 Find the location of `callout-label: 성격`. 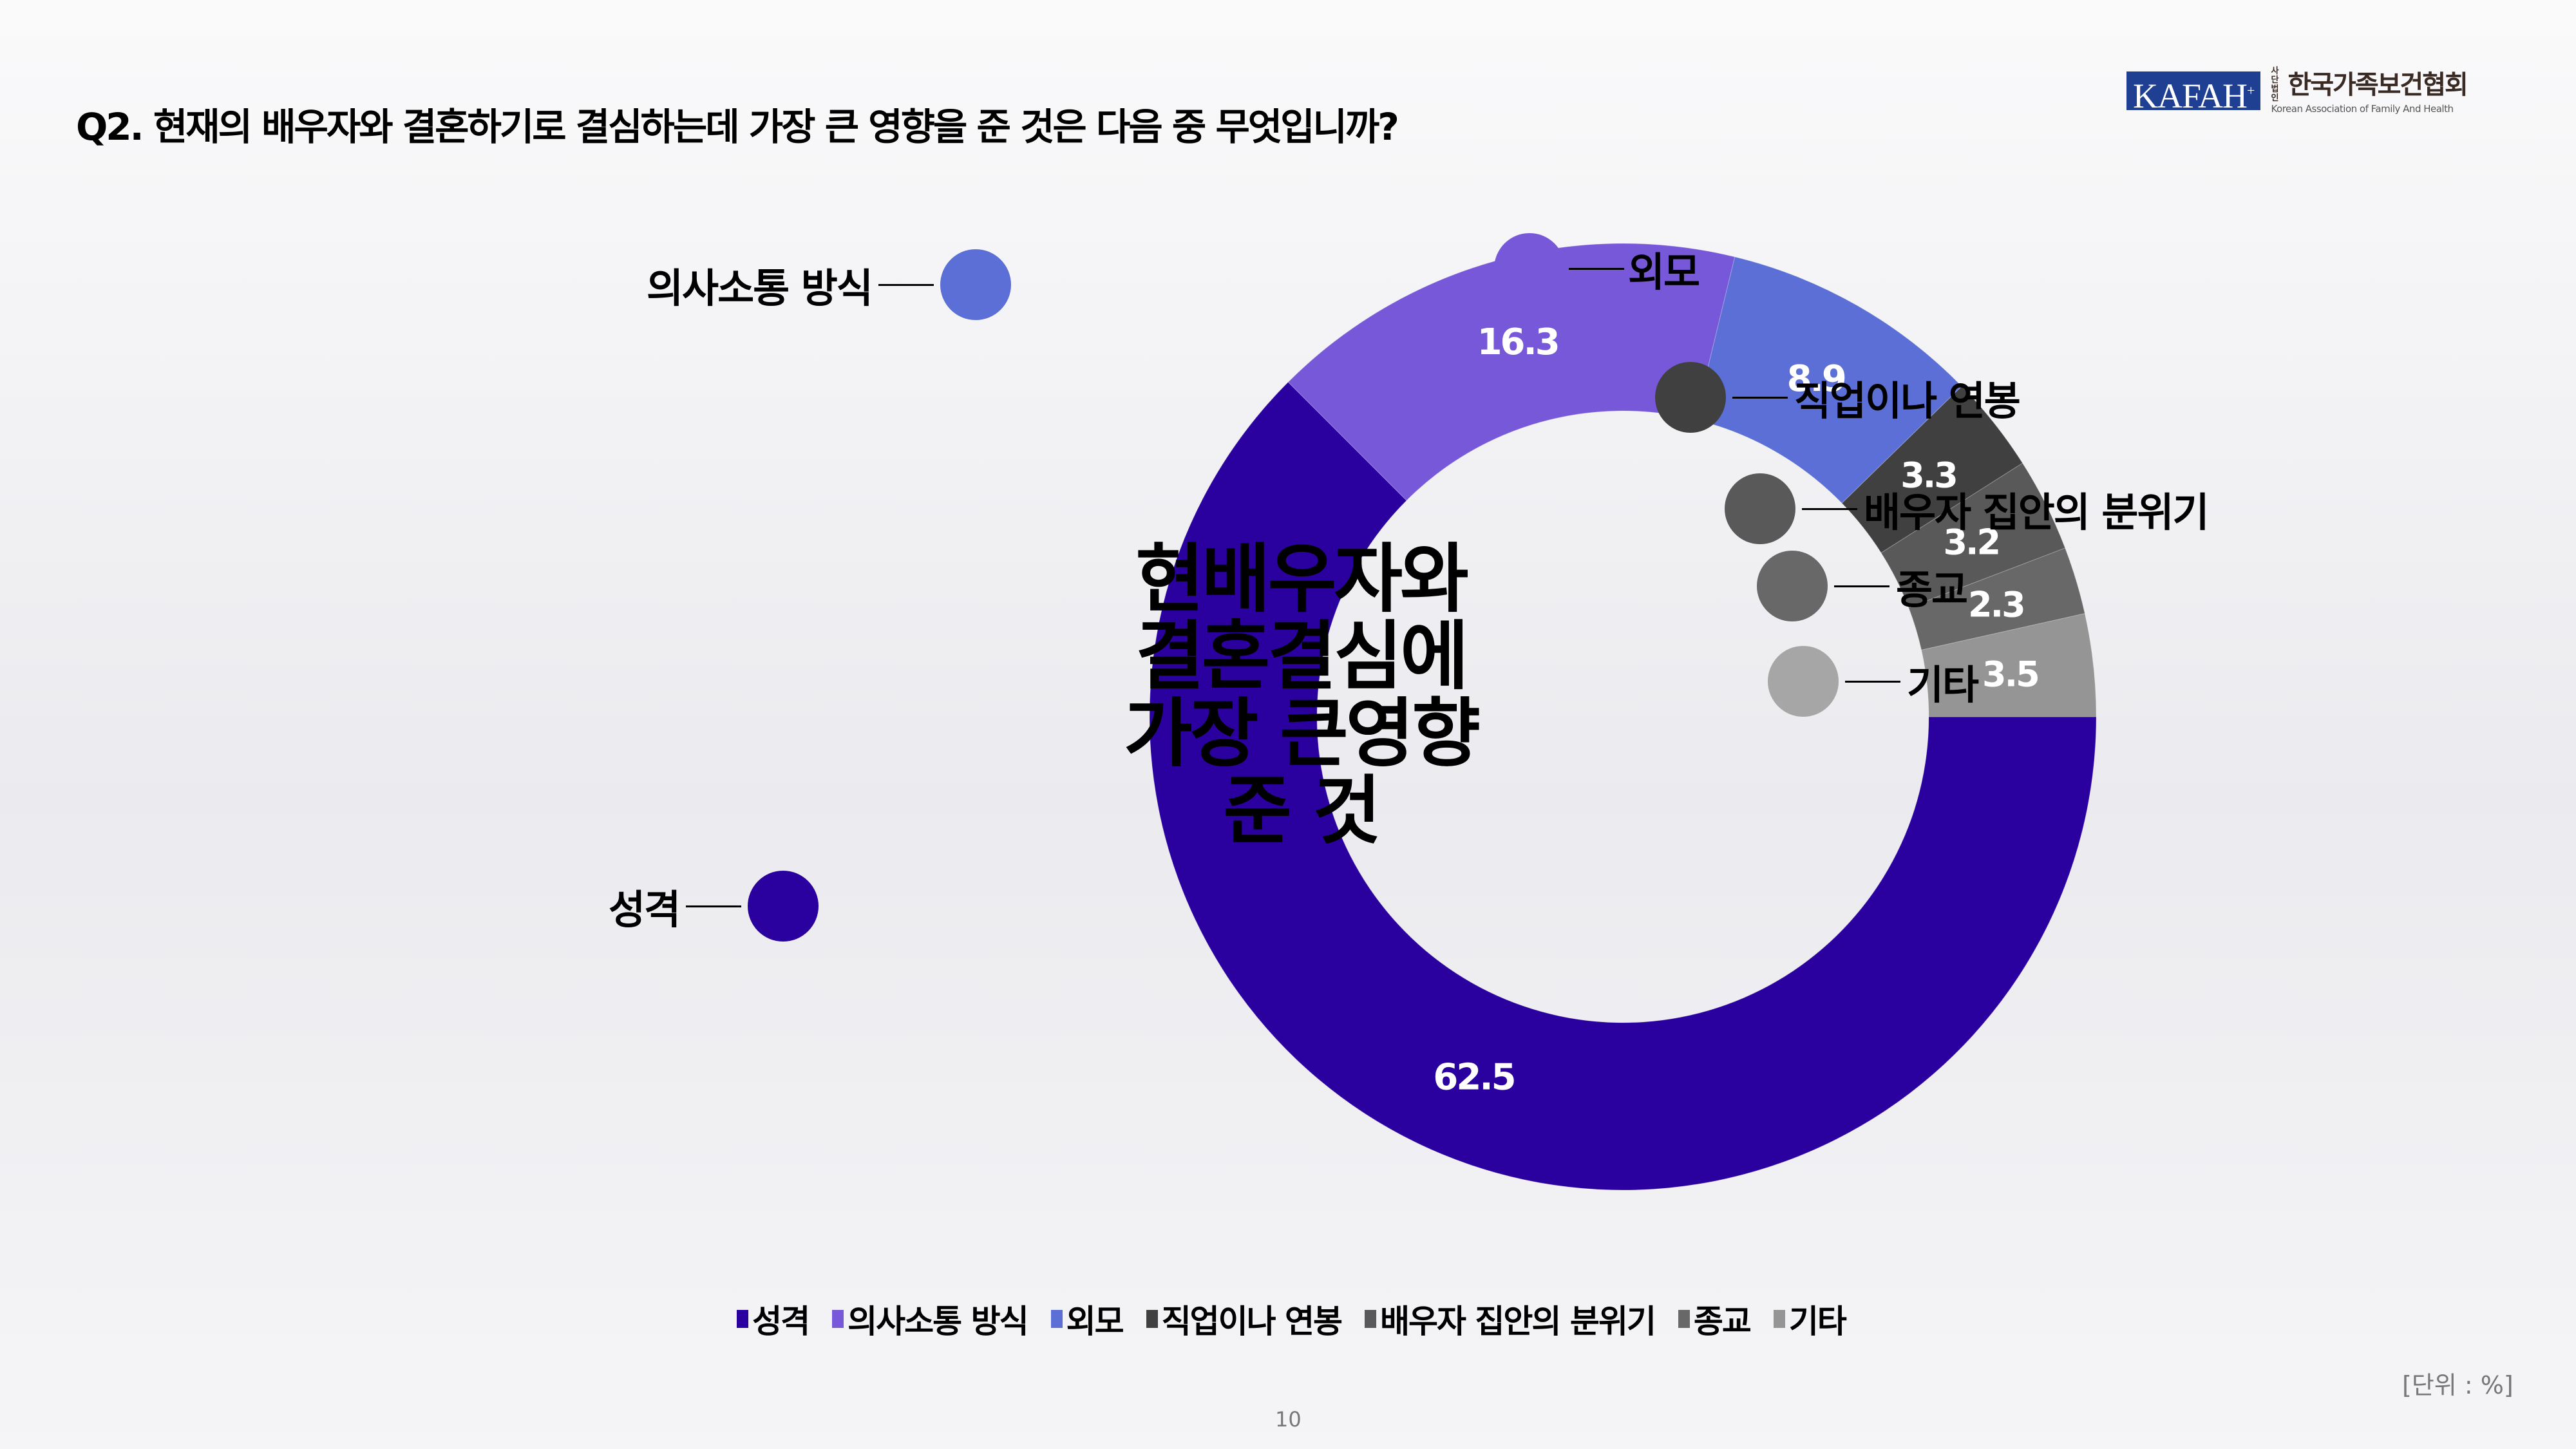

callout-label: 성격 is located at coordinates (645, 910).